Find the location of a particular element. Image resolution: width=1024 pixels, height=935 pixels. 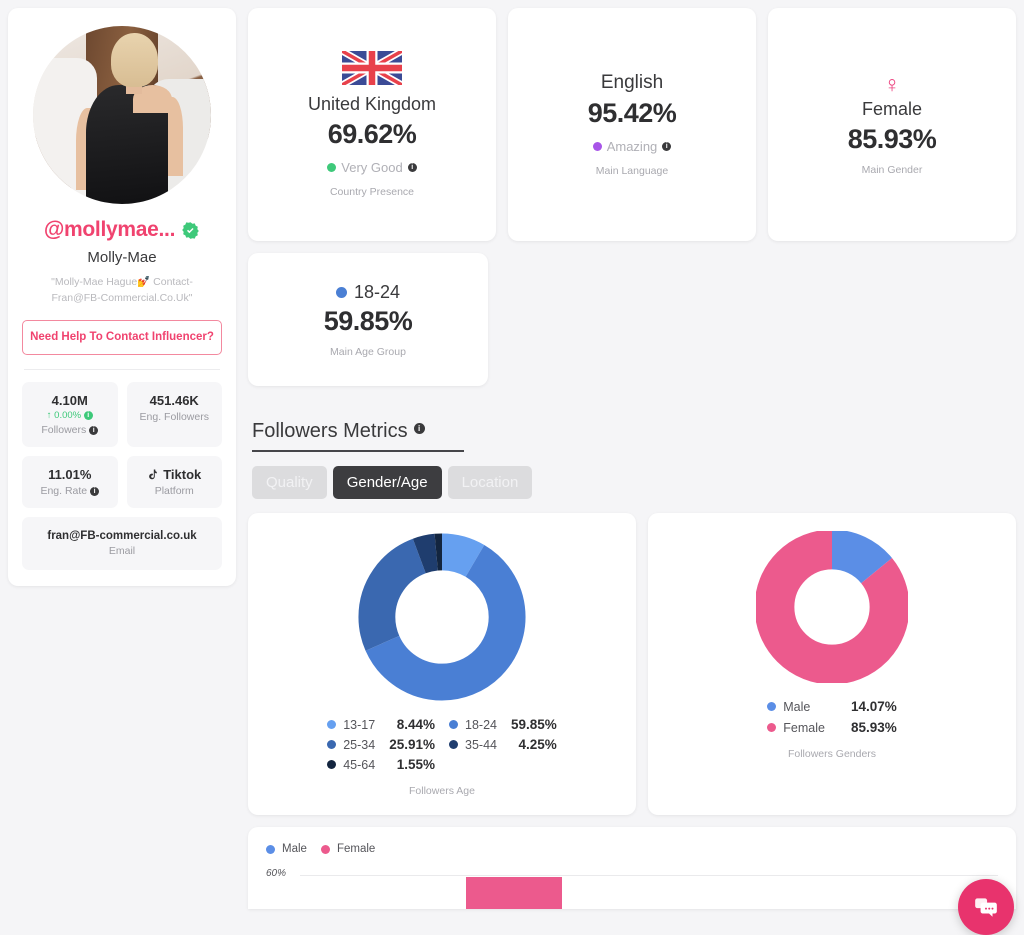

legend-label: Male is located at coordinates (294, 849).